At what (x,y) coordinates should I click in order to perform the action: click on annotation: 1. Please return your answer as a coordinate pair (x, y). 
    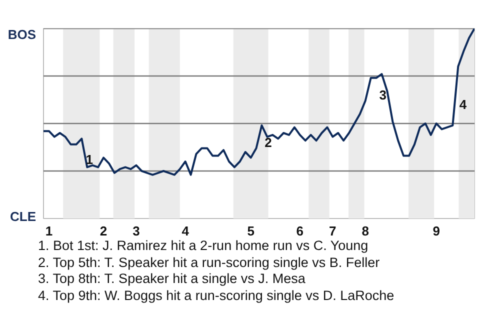
    Looking at the image, I should click on (89, 160).